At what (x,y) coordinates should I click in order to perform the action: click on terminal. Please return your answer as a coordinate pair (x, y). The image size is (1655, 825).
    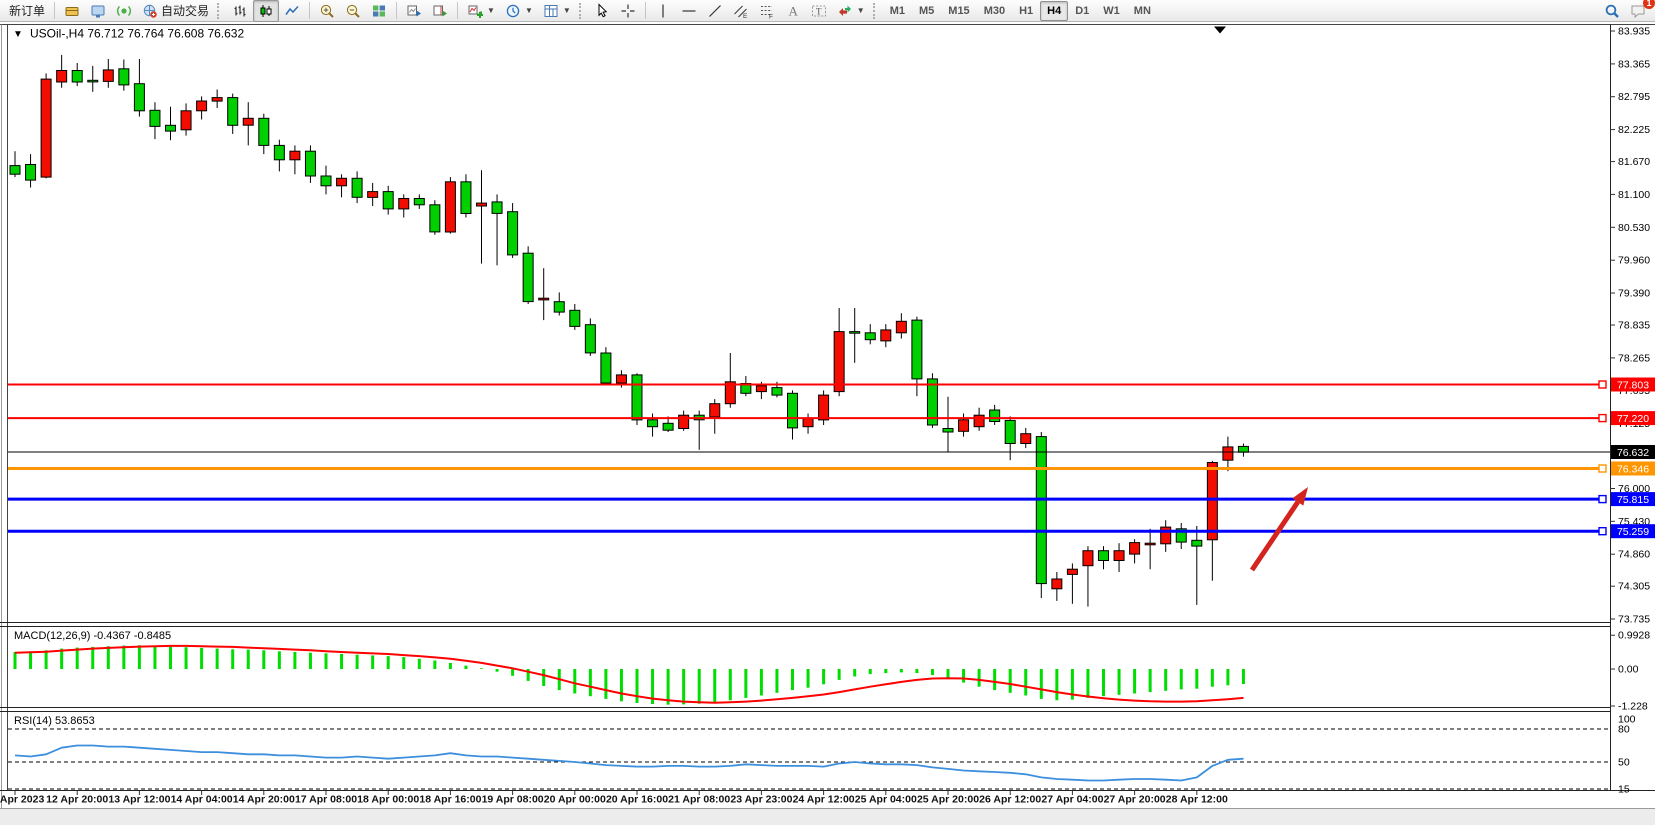
    Looking at the image, I should click on (98, 11).